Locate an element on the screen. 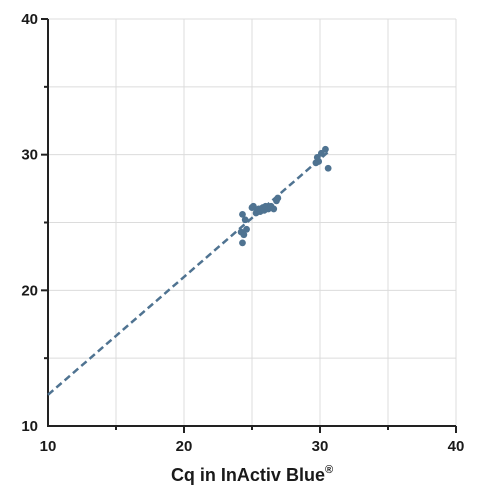 This screenshot has height=489, width=482. data-points is located at coordinates (284, 196).